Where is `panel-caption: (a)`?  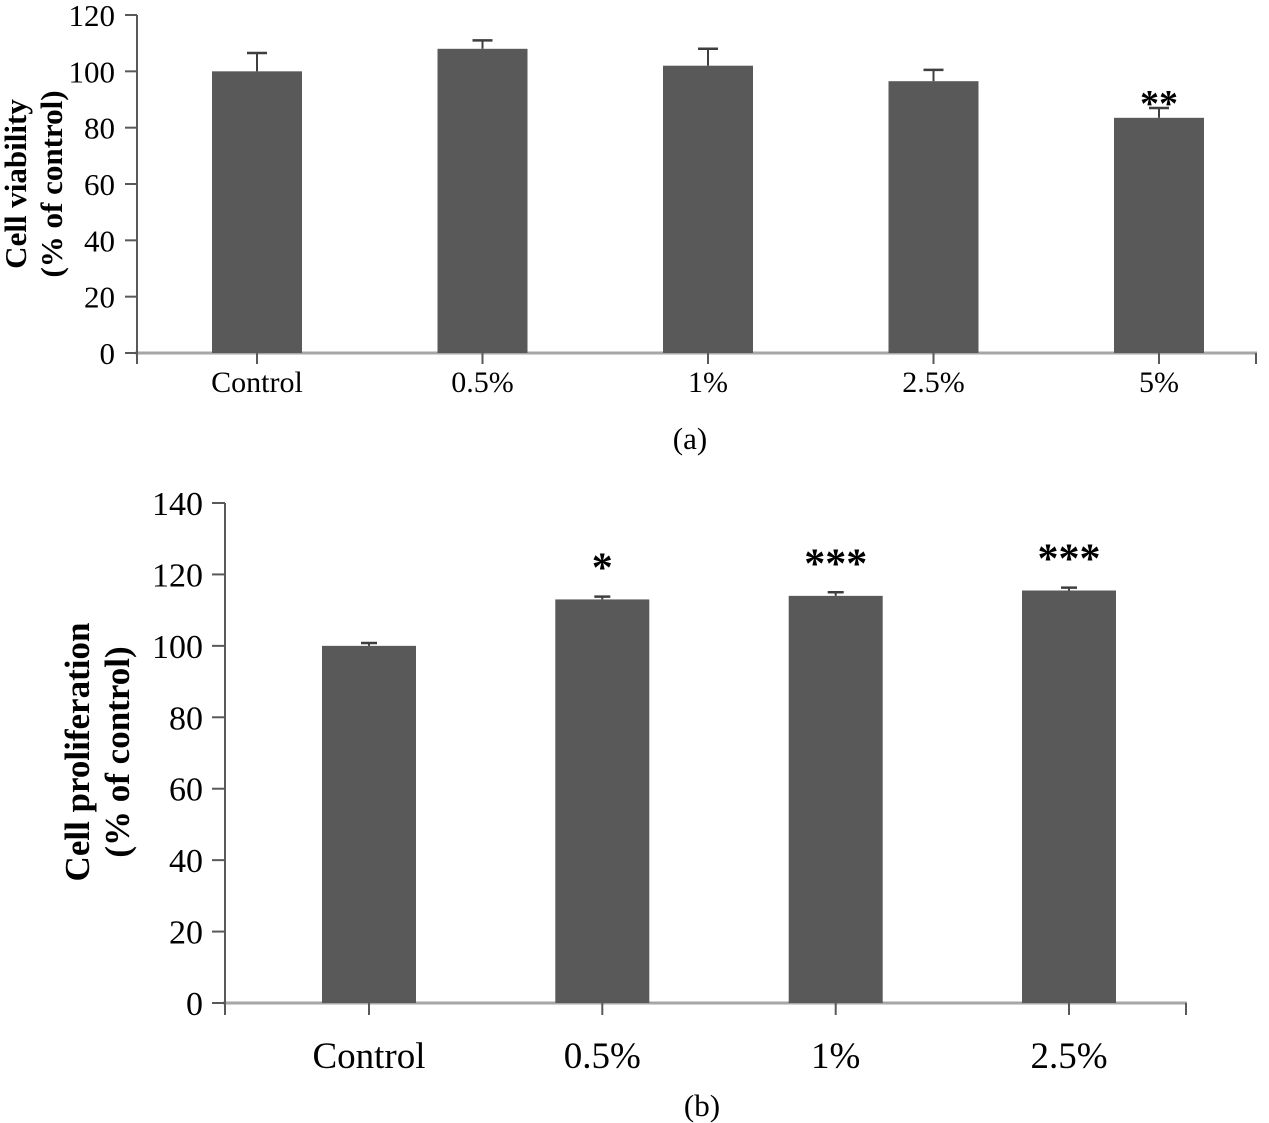 panel-caption: (a) is located at coordinates (690, 438).